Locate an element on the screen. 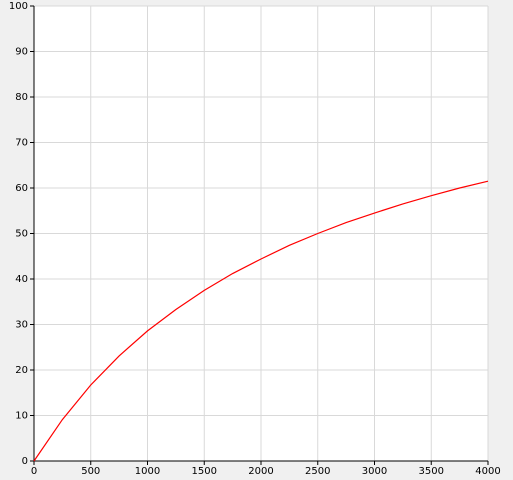 Image resolution: width=513 pixels, height=480 pixels. y-tick-label: 100 is located at coordinates (18, 6).